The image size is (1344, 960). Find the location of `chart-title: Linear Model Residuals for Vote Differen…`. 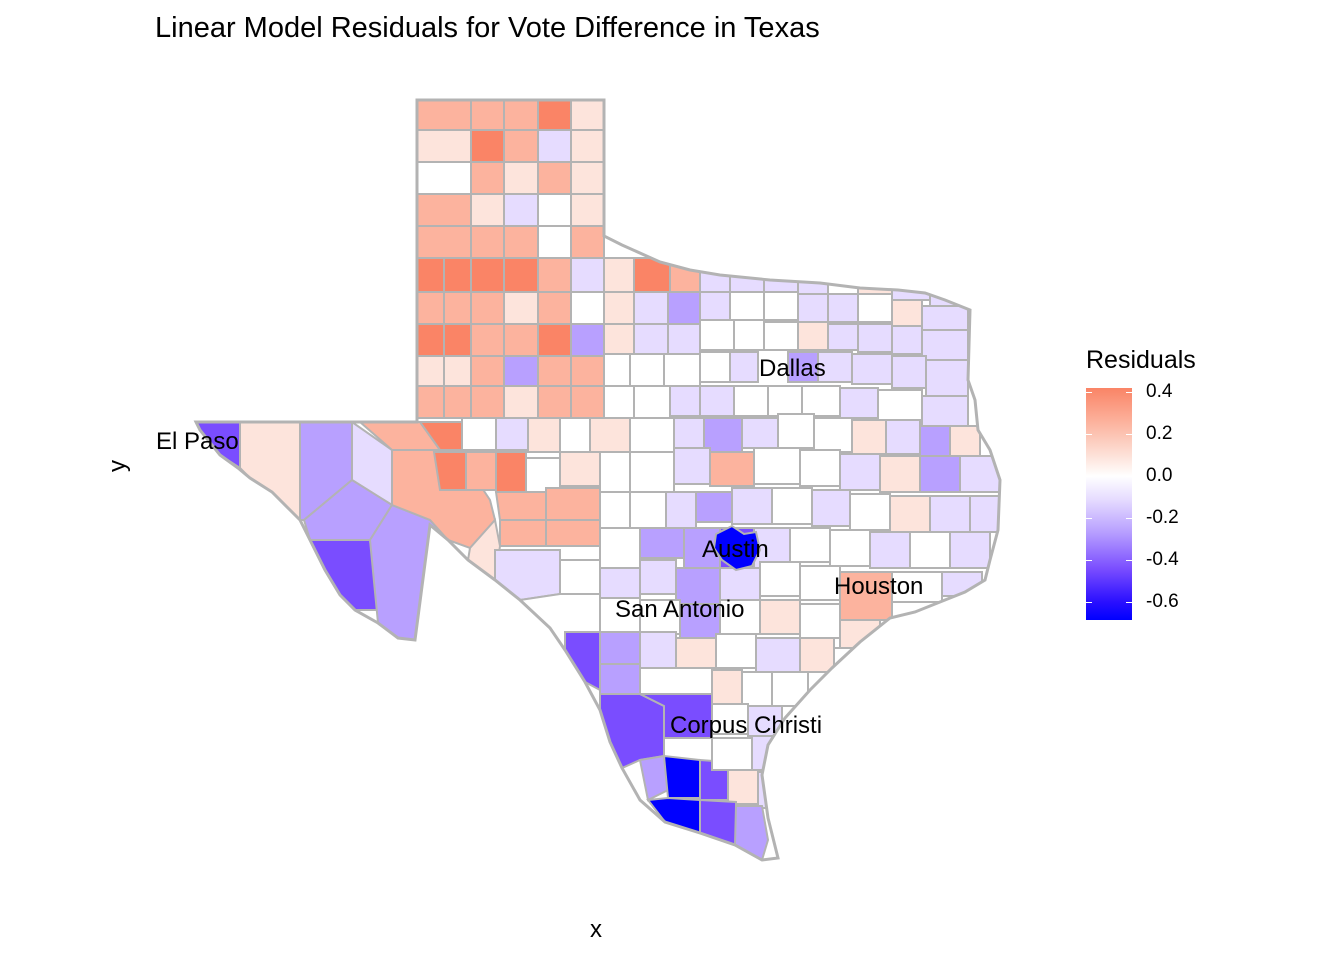

chart-title: Linear Model Residuals for Vote Differen… is located at coordinates (487, 28).